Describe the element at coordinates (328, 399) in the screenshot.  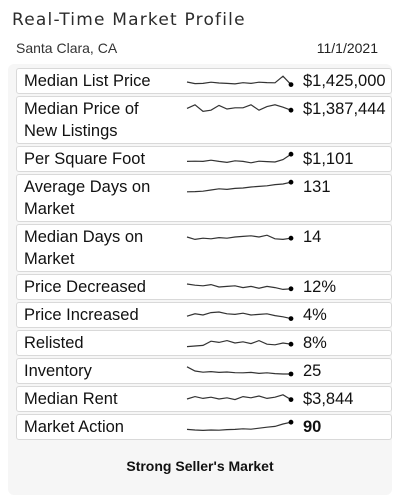
I see `metric-value: $3,844` at that location.